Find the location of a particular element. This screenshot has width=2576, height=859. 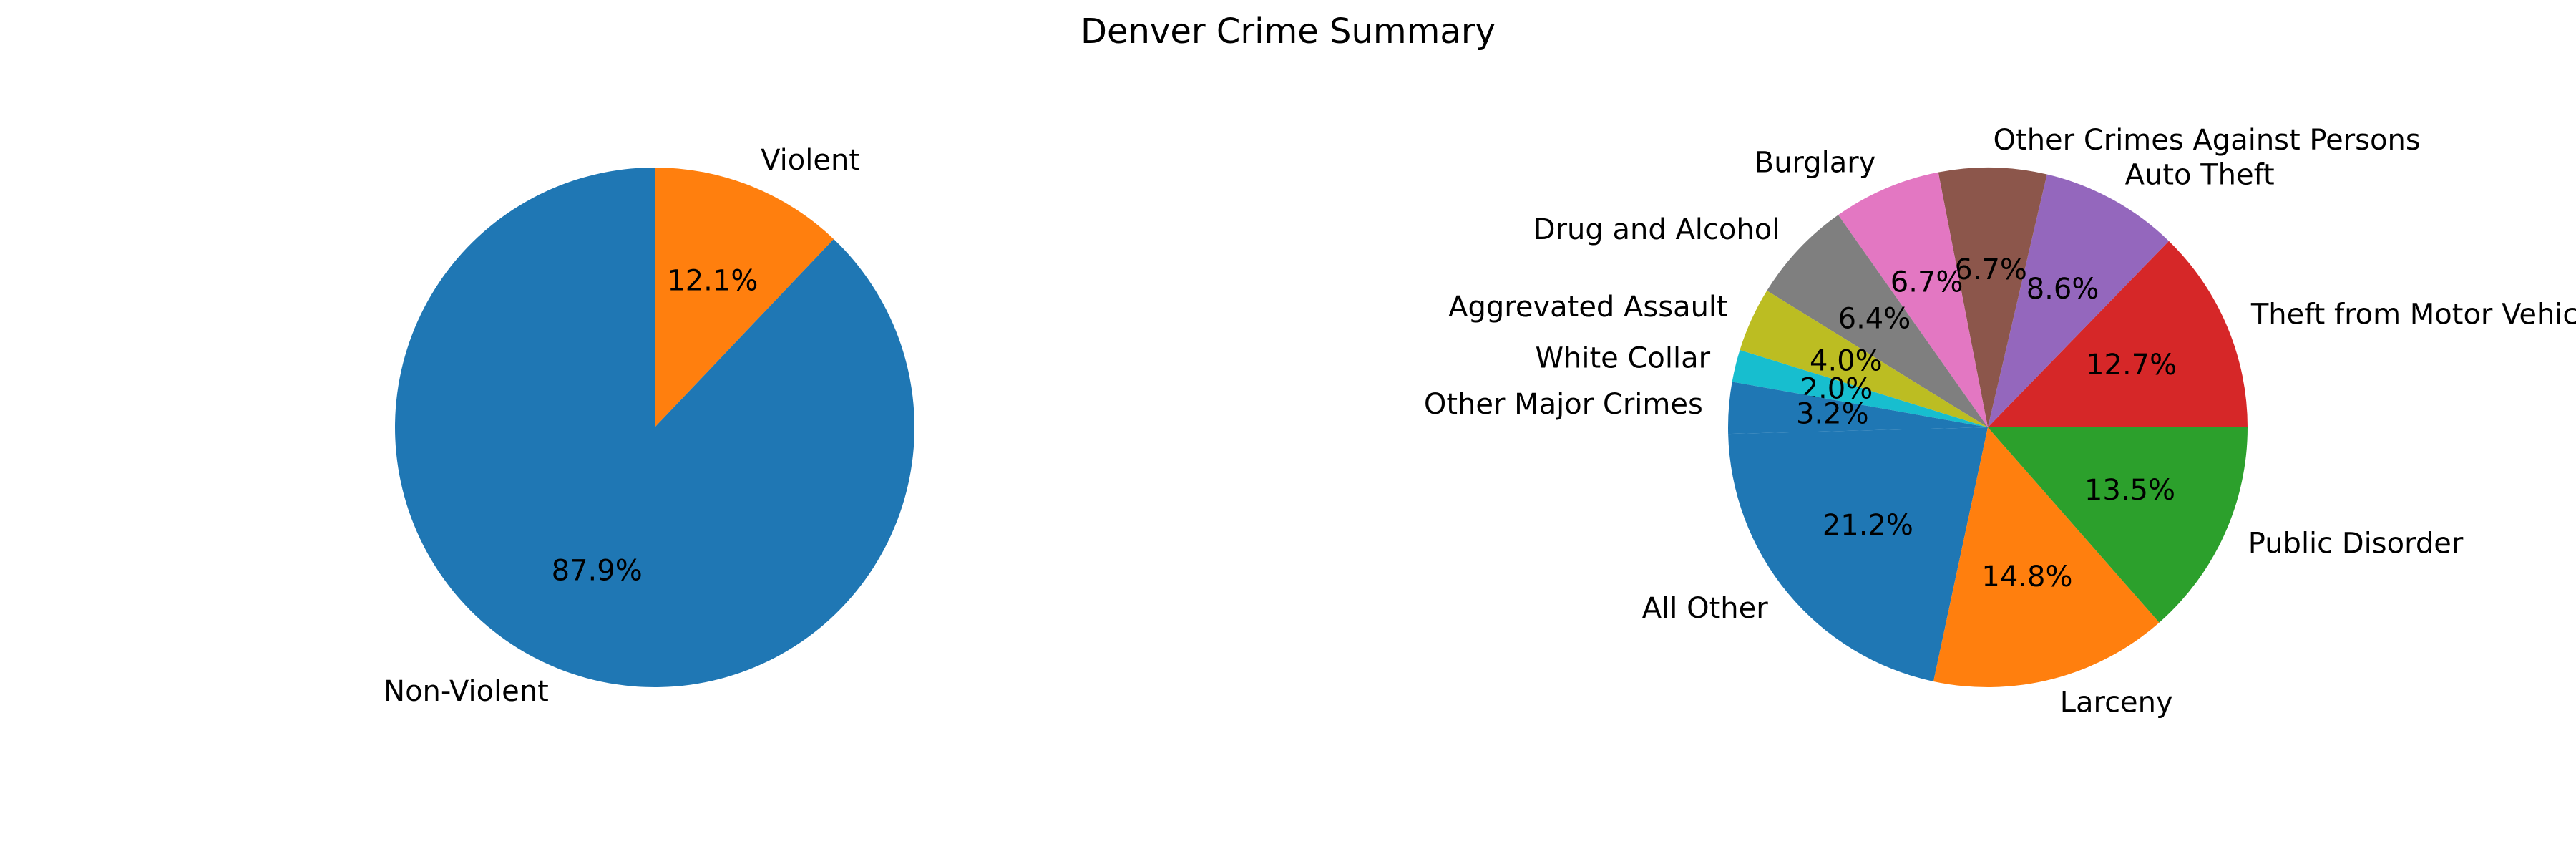

pie-slice-white-collar is located at coordinates (1860, 388).